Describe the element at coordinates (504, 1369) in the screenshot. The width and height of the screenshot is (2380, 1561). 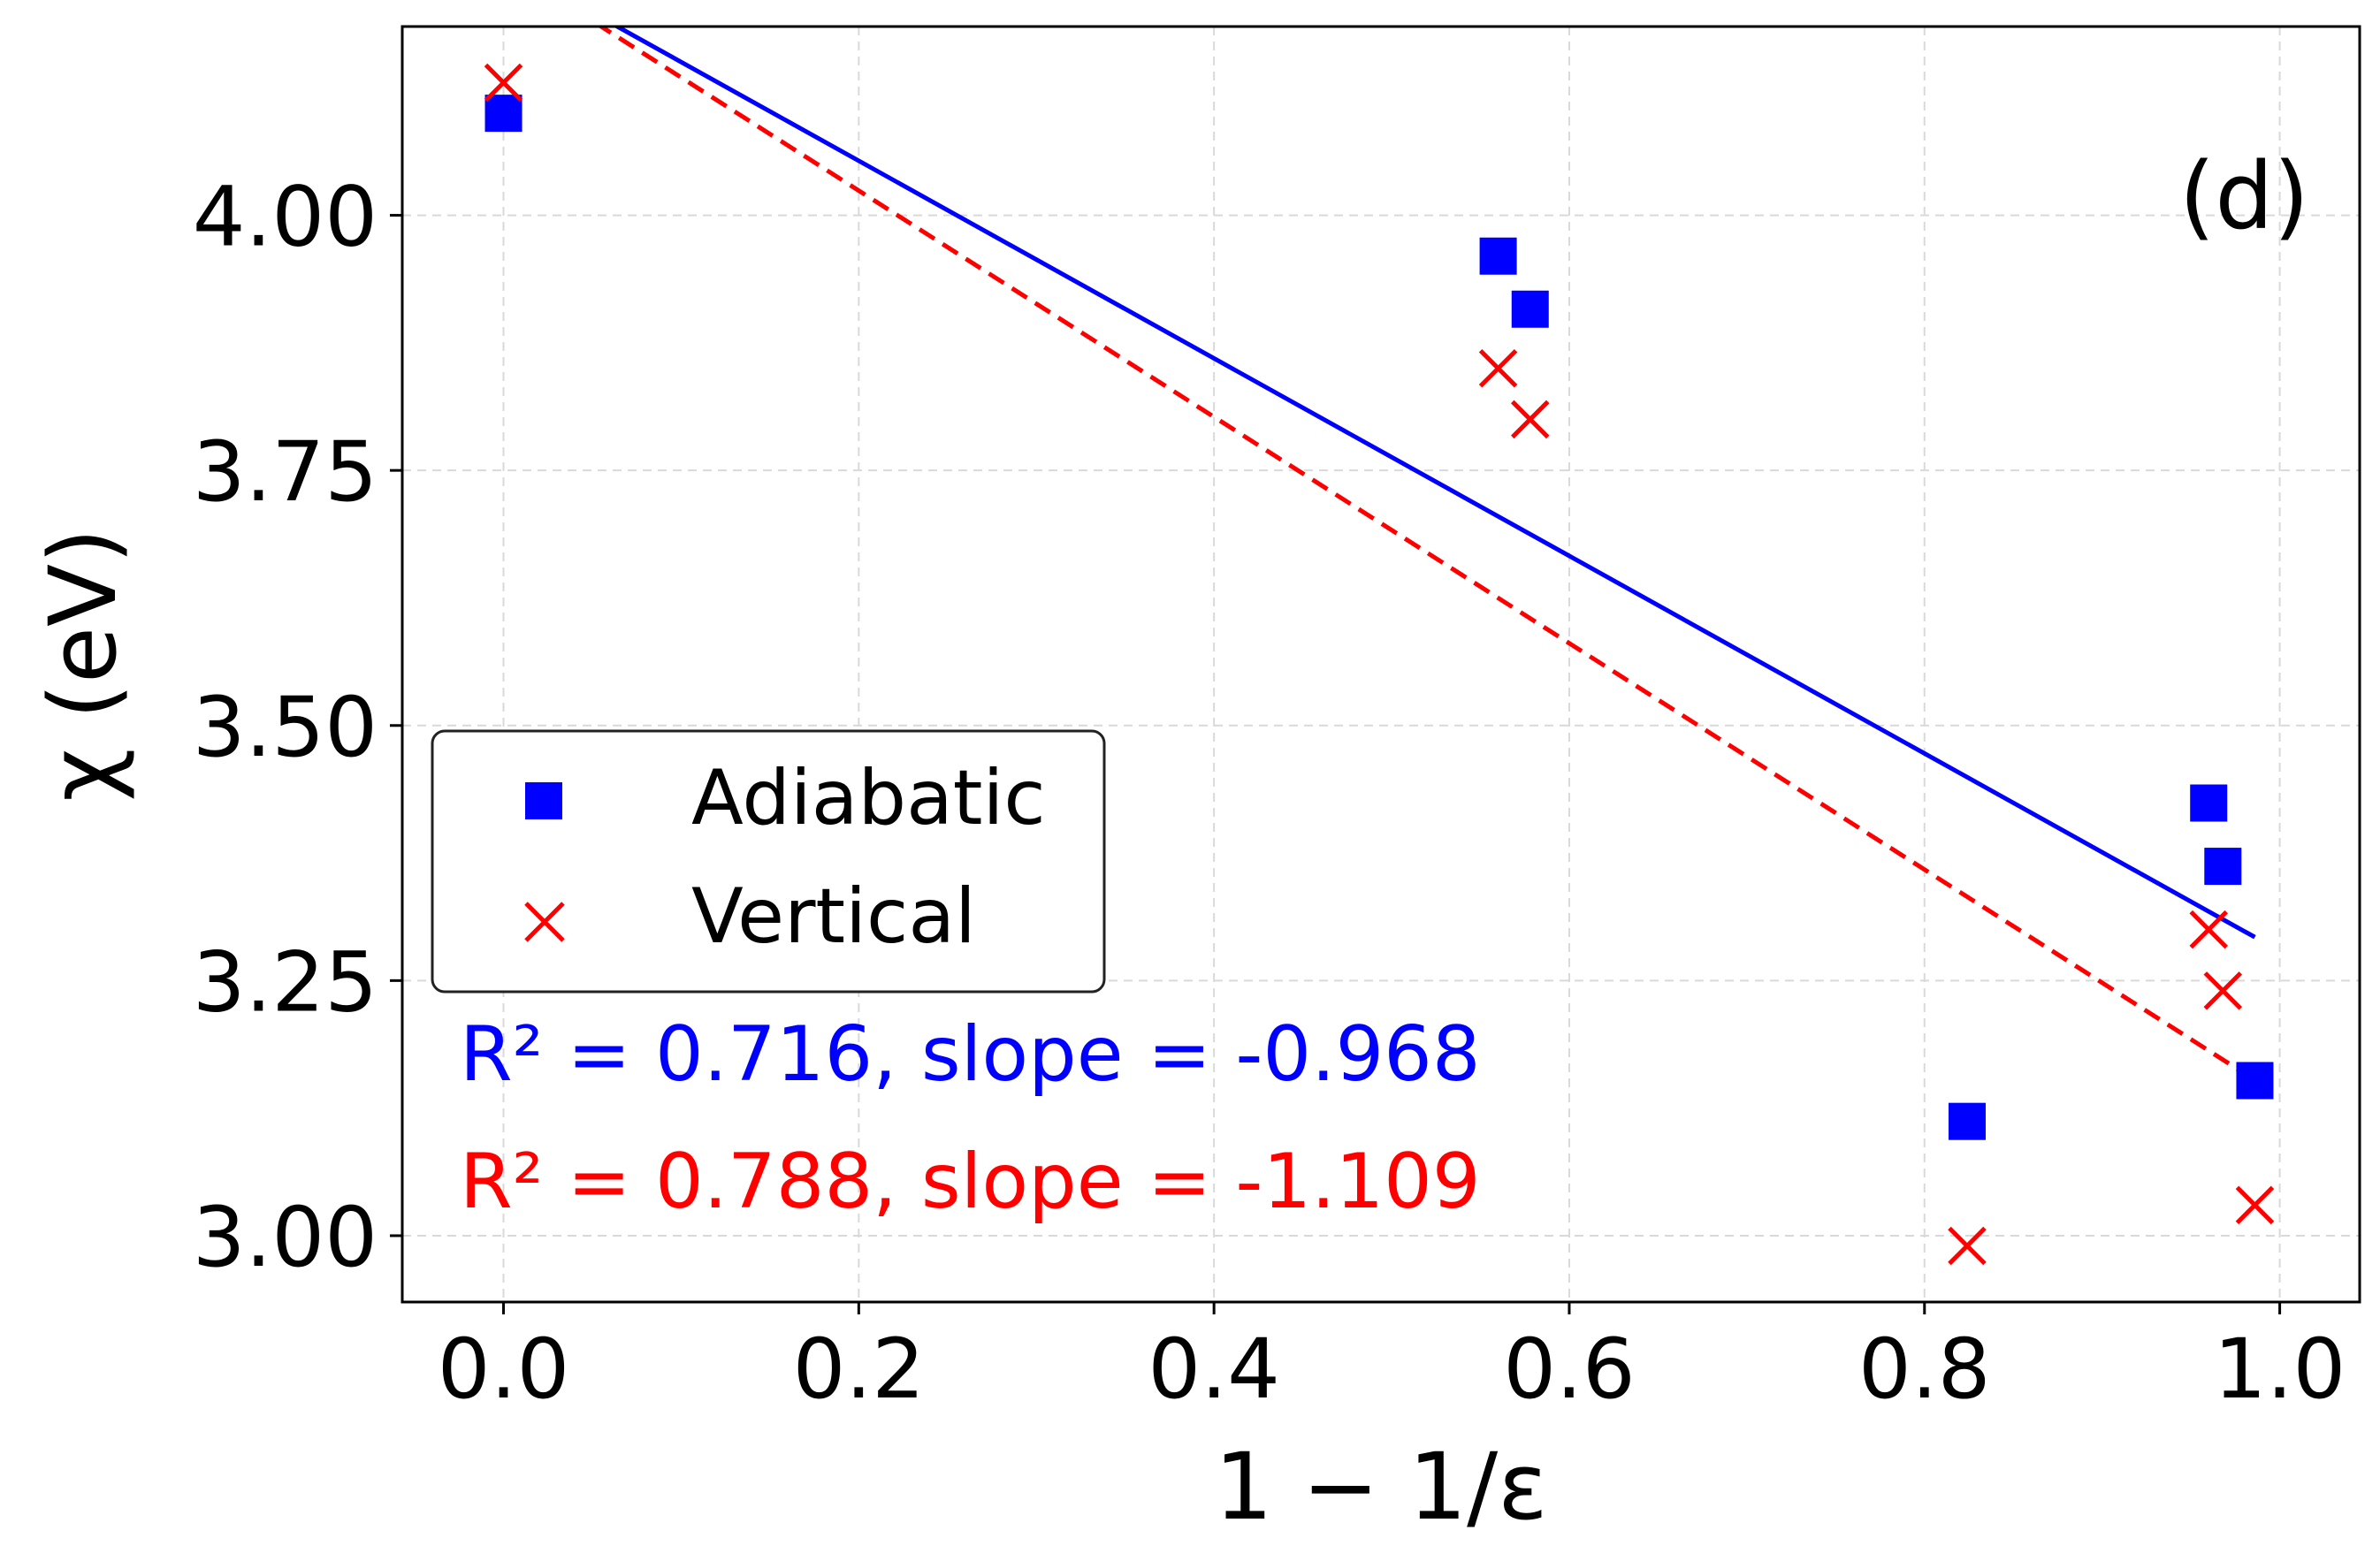
I see `x-tick-label: 0.0` at that location.